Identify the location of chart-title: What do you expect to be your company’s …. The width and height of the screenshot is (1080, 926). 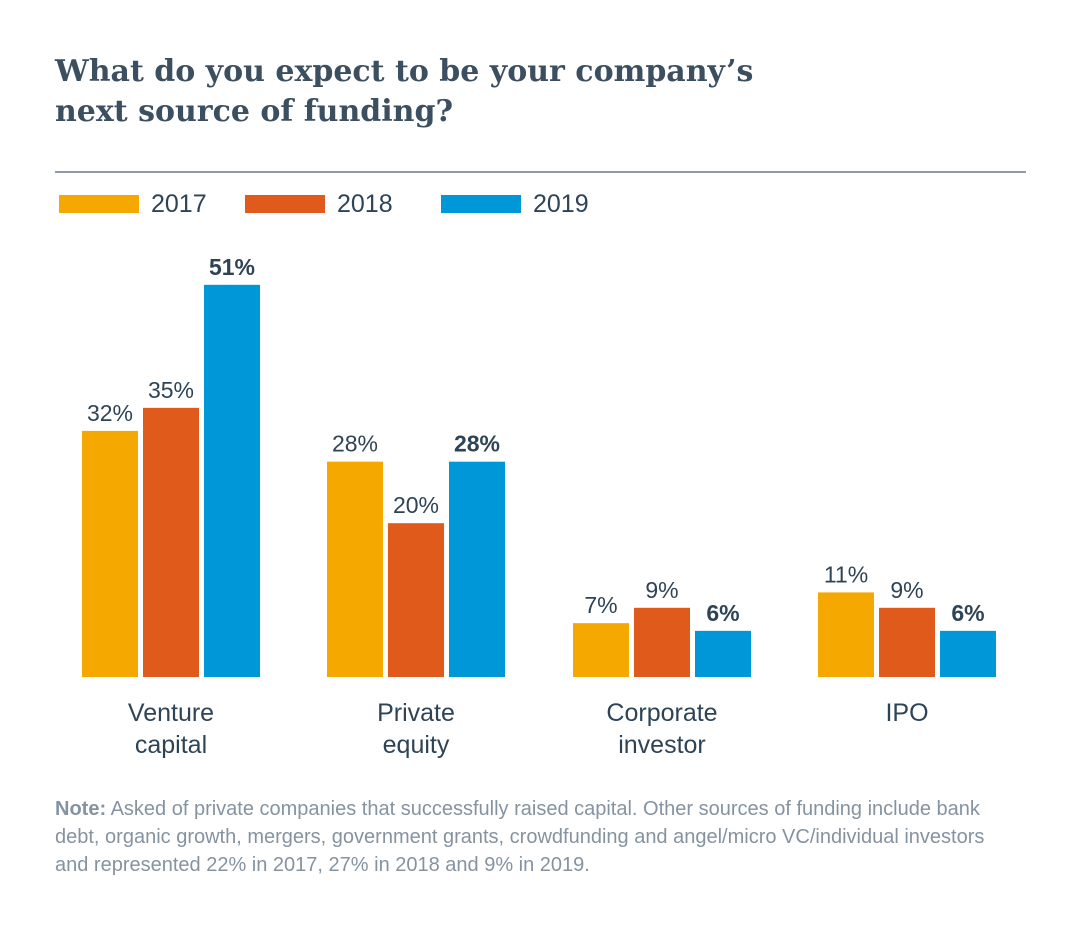
(505, 92).